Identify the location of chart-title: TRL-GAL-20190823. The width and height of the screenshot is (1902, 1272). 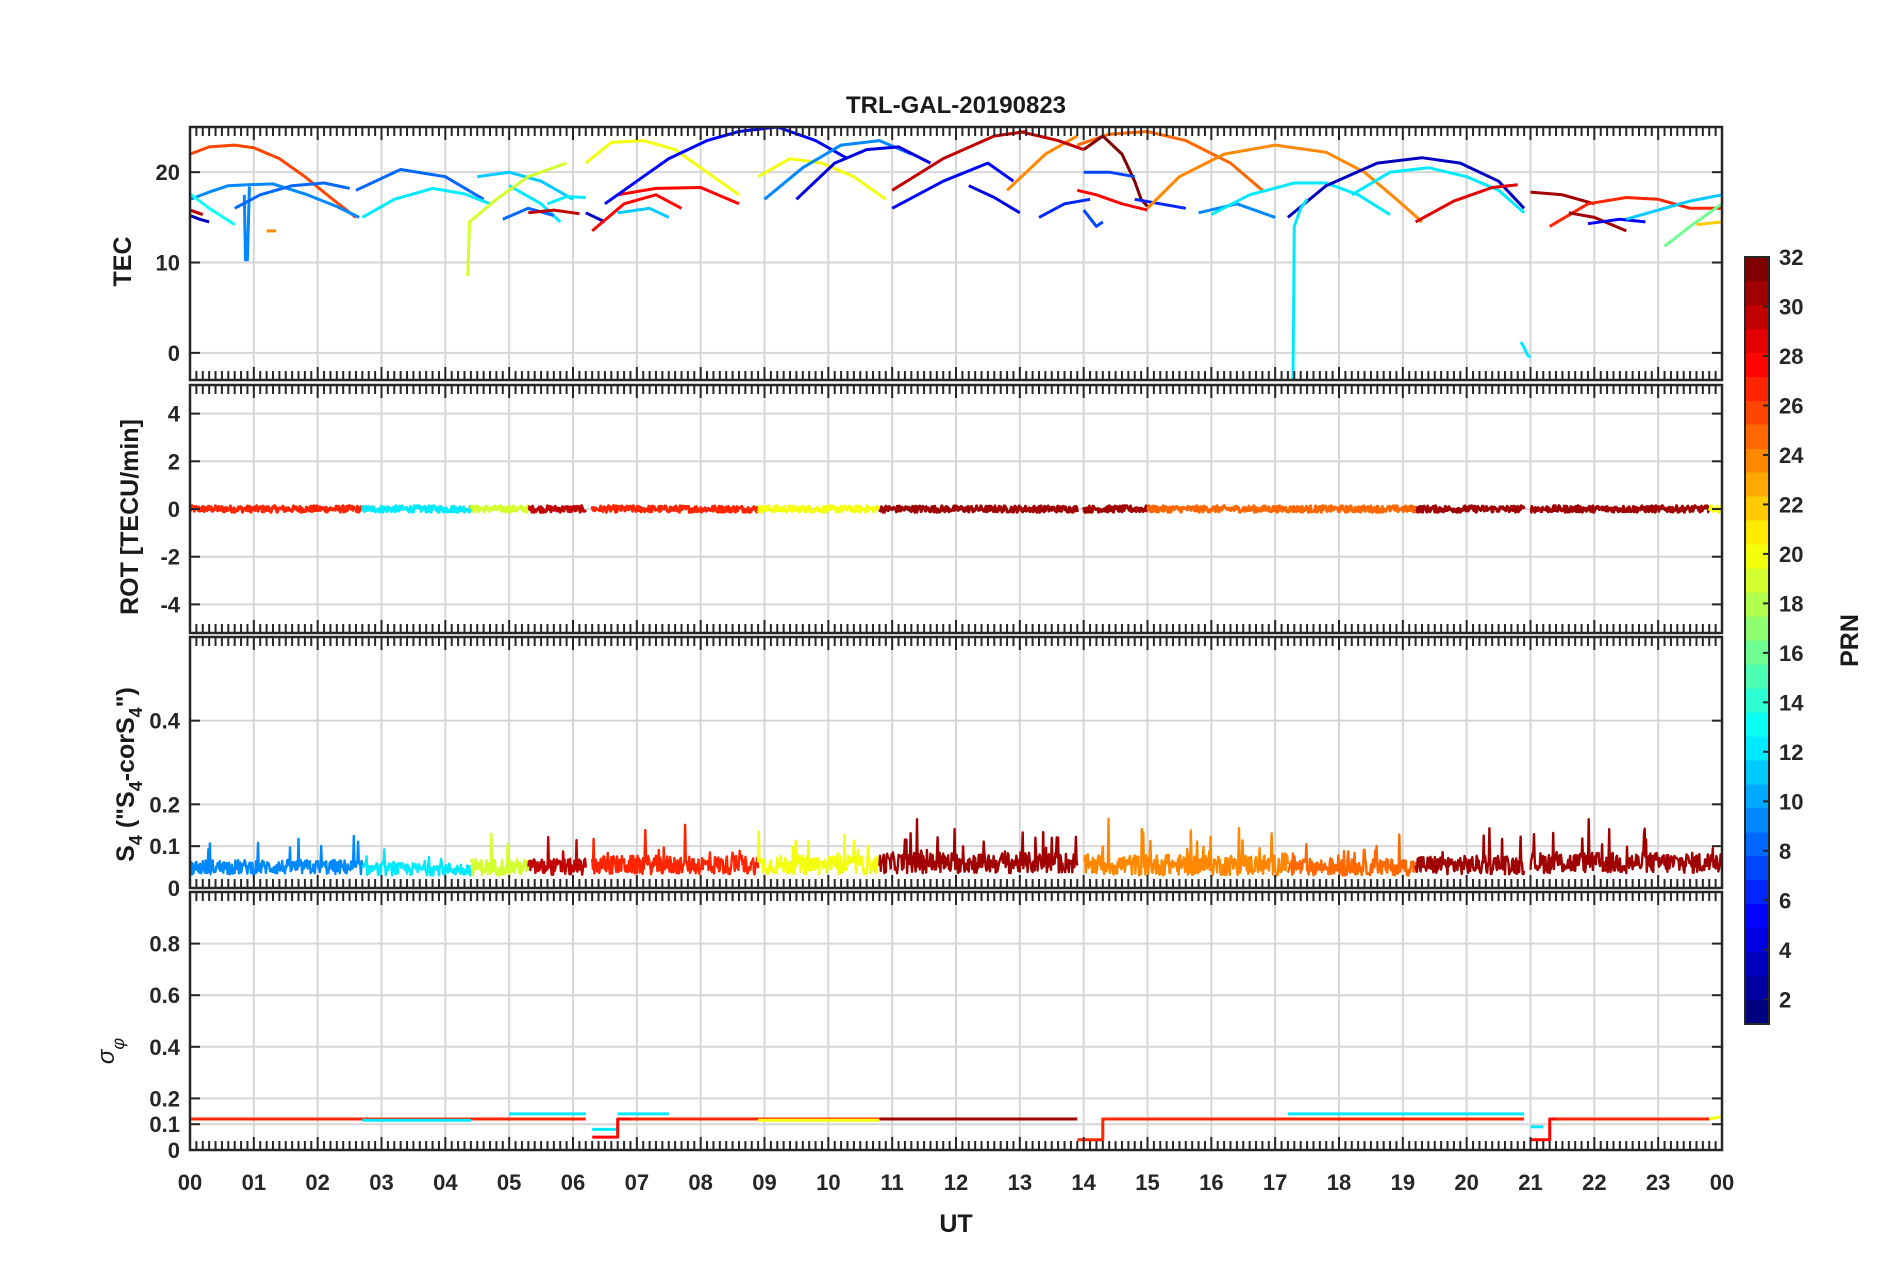
(956, 105).